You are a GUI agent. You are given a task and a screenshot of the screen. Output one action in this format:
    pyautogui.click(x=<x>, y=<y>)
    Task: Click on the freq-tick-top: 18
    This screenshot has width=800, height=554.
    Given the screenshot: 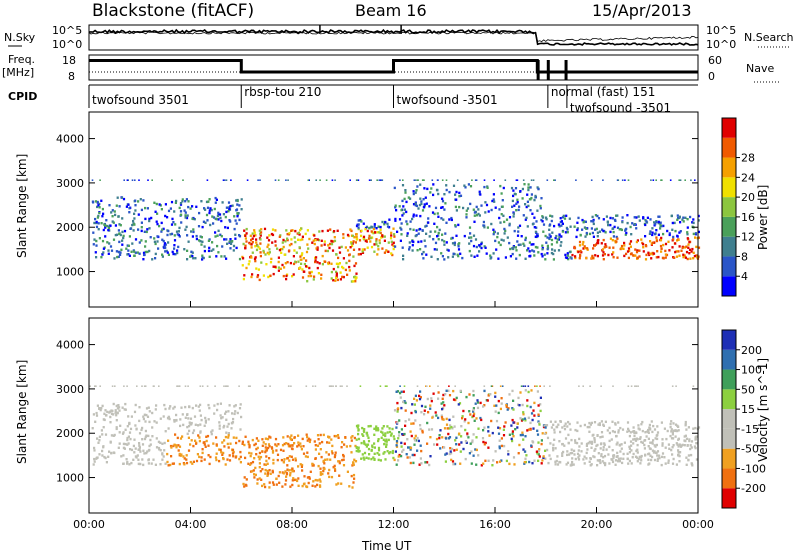 What is the action you would take?
    pyautogui.click(x=69, y=60)
    